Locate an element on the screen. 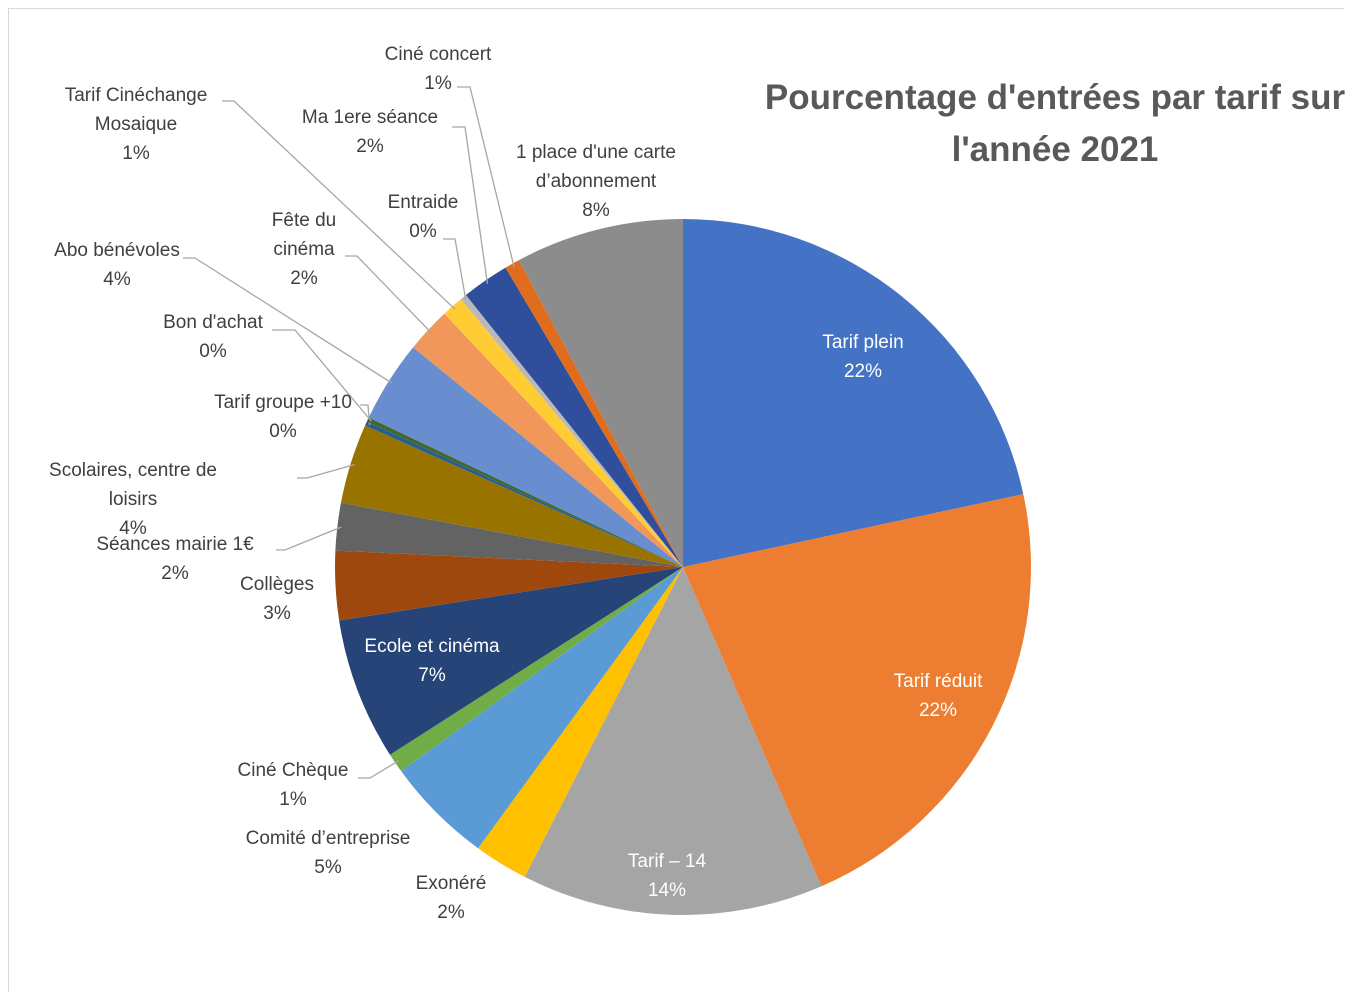  category-label: Scolaires, centre de loisirs is located at coordinates (133, 485).